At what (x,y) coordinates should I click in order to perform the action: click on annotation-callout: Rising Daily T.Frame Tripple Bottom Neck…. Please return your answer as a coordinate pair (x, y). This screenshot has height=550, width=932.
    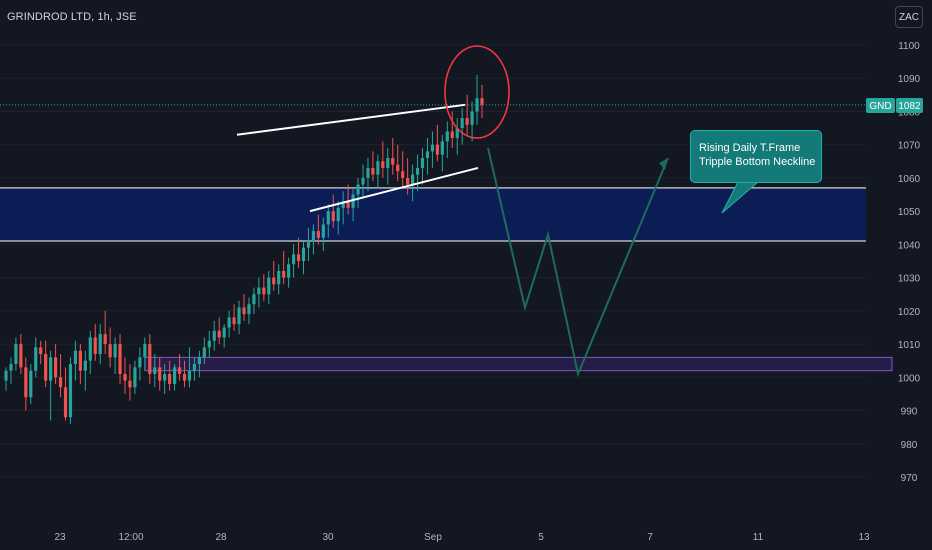
    Looking at the image, I should click on (756, 156).